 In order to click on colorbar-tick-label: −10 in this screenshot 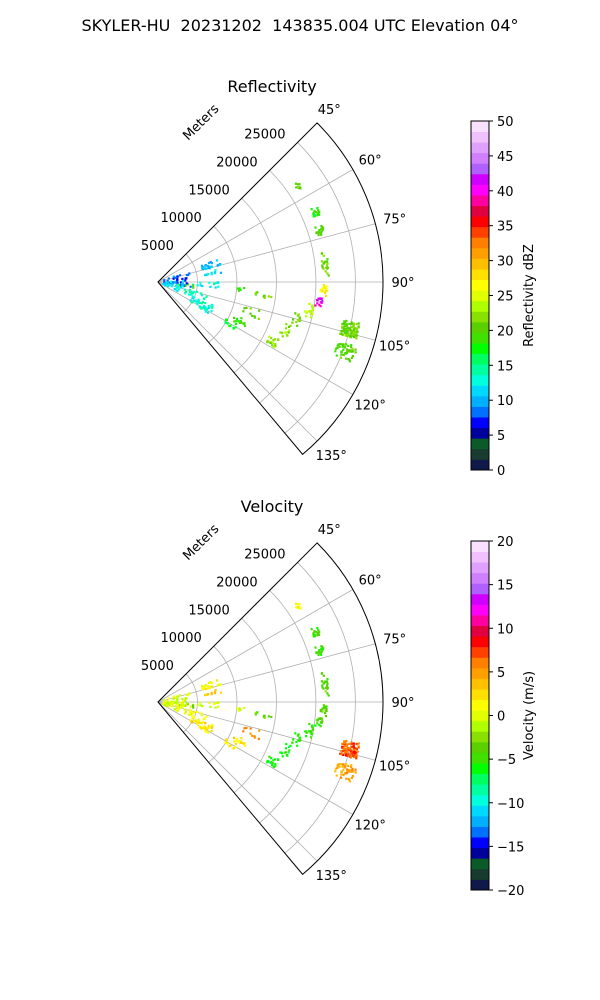, I will do `click(510, 804)`.